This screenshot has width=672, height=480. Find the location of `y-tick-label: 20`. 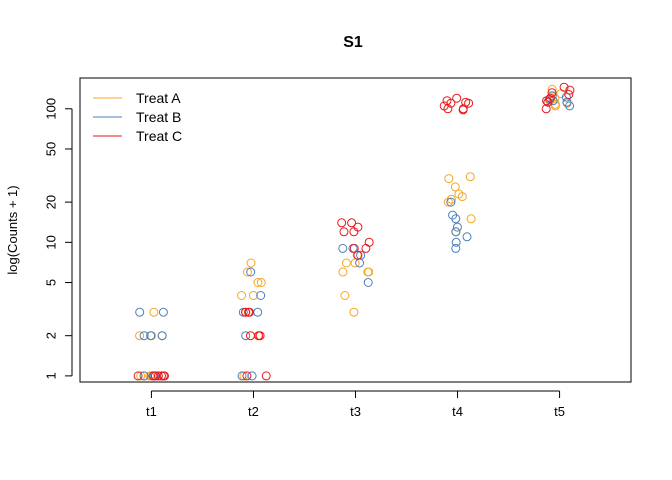

y-tick-label: 20 is located at coordinates (50, 202).